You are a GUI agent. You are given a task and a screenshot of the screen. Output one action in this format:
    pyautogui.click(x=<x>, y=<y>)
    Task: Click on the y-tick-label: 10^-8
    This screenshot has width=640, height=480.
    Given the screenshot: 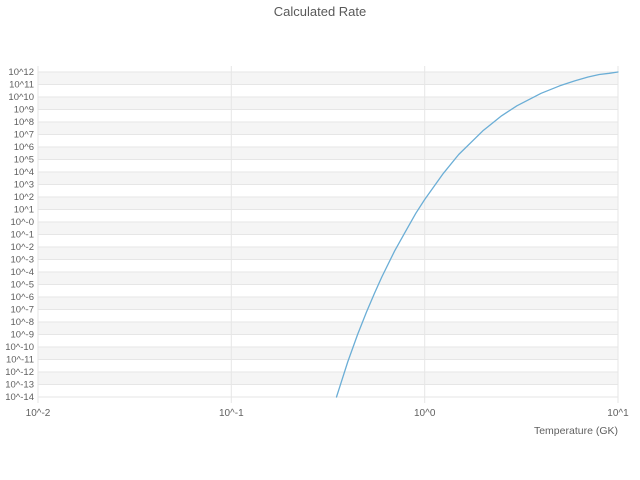 What is the action you would take?
    pyautogui.click(x=22, y=322)
    